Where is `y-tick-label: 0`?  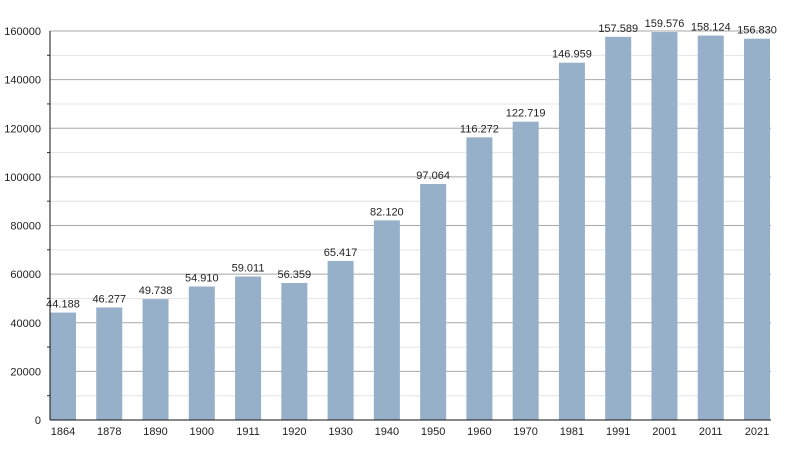 y-tick-label: 0 is located at coordinates (38, 421).